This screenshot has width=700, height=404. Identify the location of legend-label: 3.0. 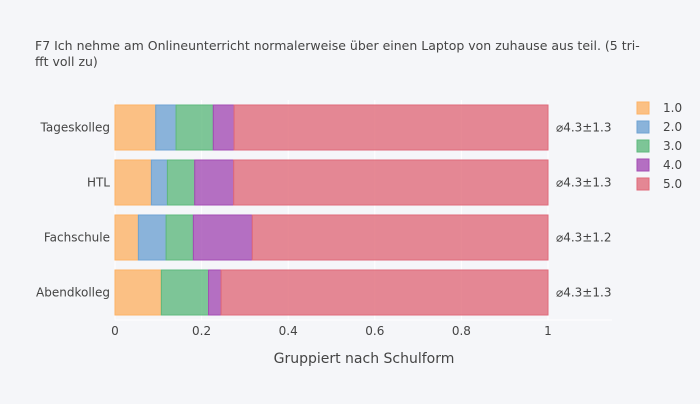
(672, 146).